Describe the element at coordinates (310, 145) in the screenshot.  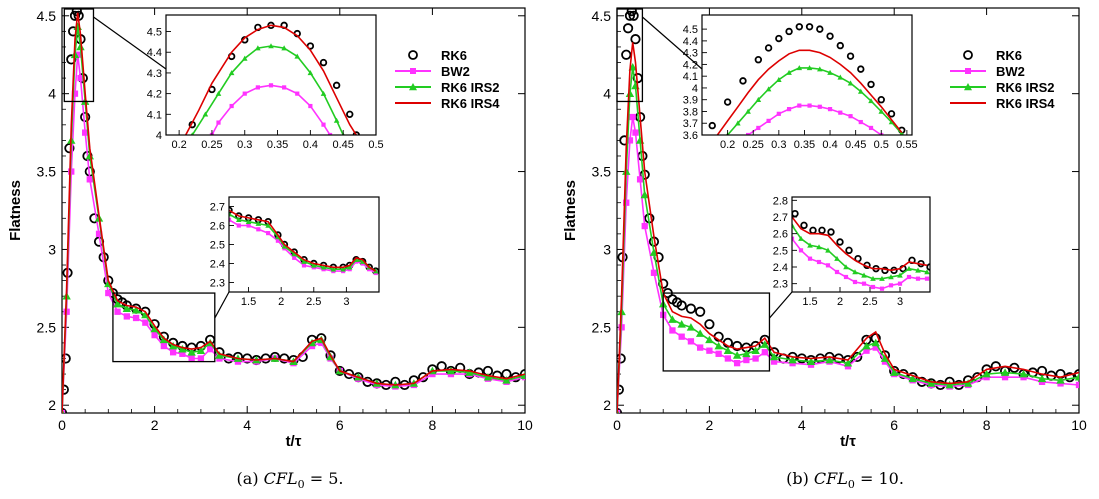
I see `inset-x-tick-label: 0.4` at that location.